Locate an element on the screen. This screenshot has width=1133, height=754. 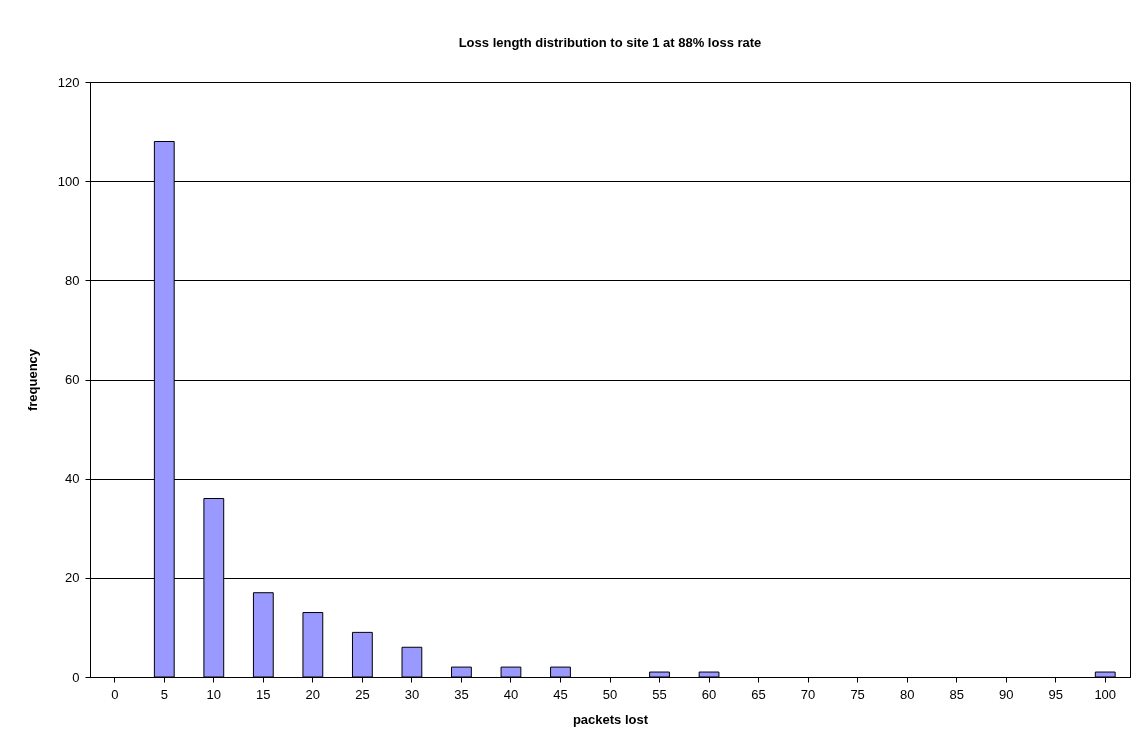
x-tick-label: 5 is located at coordinates (164, 694).